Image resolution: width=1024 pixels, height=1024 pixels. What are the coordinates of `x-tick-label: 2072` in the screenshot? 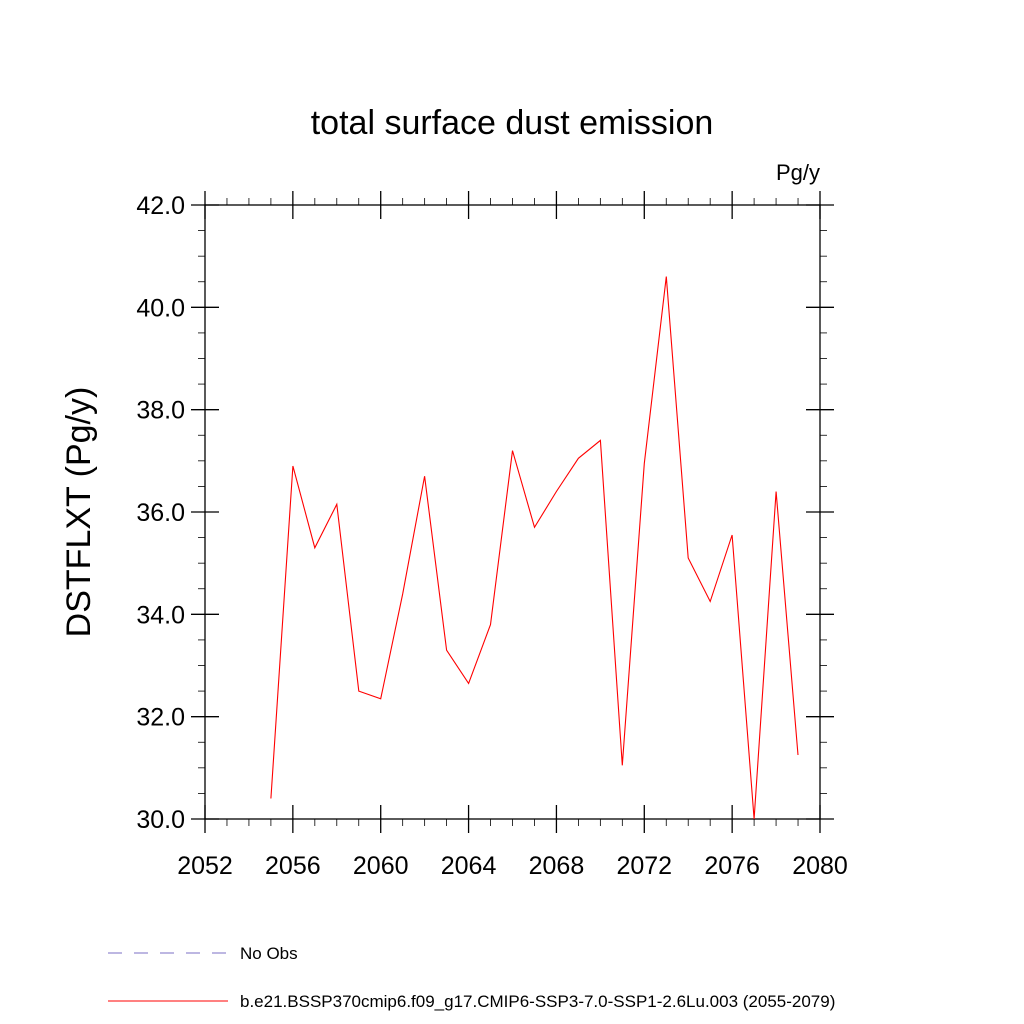 It's located at (644, 866).